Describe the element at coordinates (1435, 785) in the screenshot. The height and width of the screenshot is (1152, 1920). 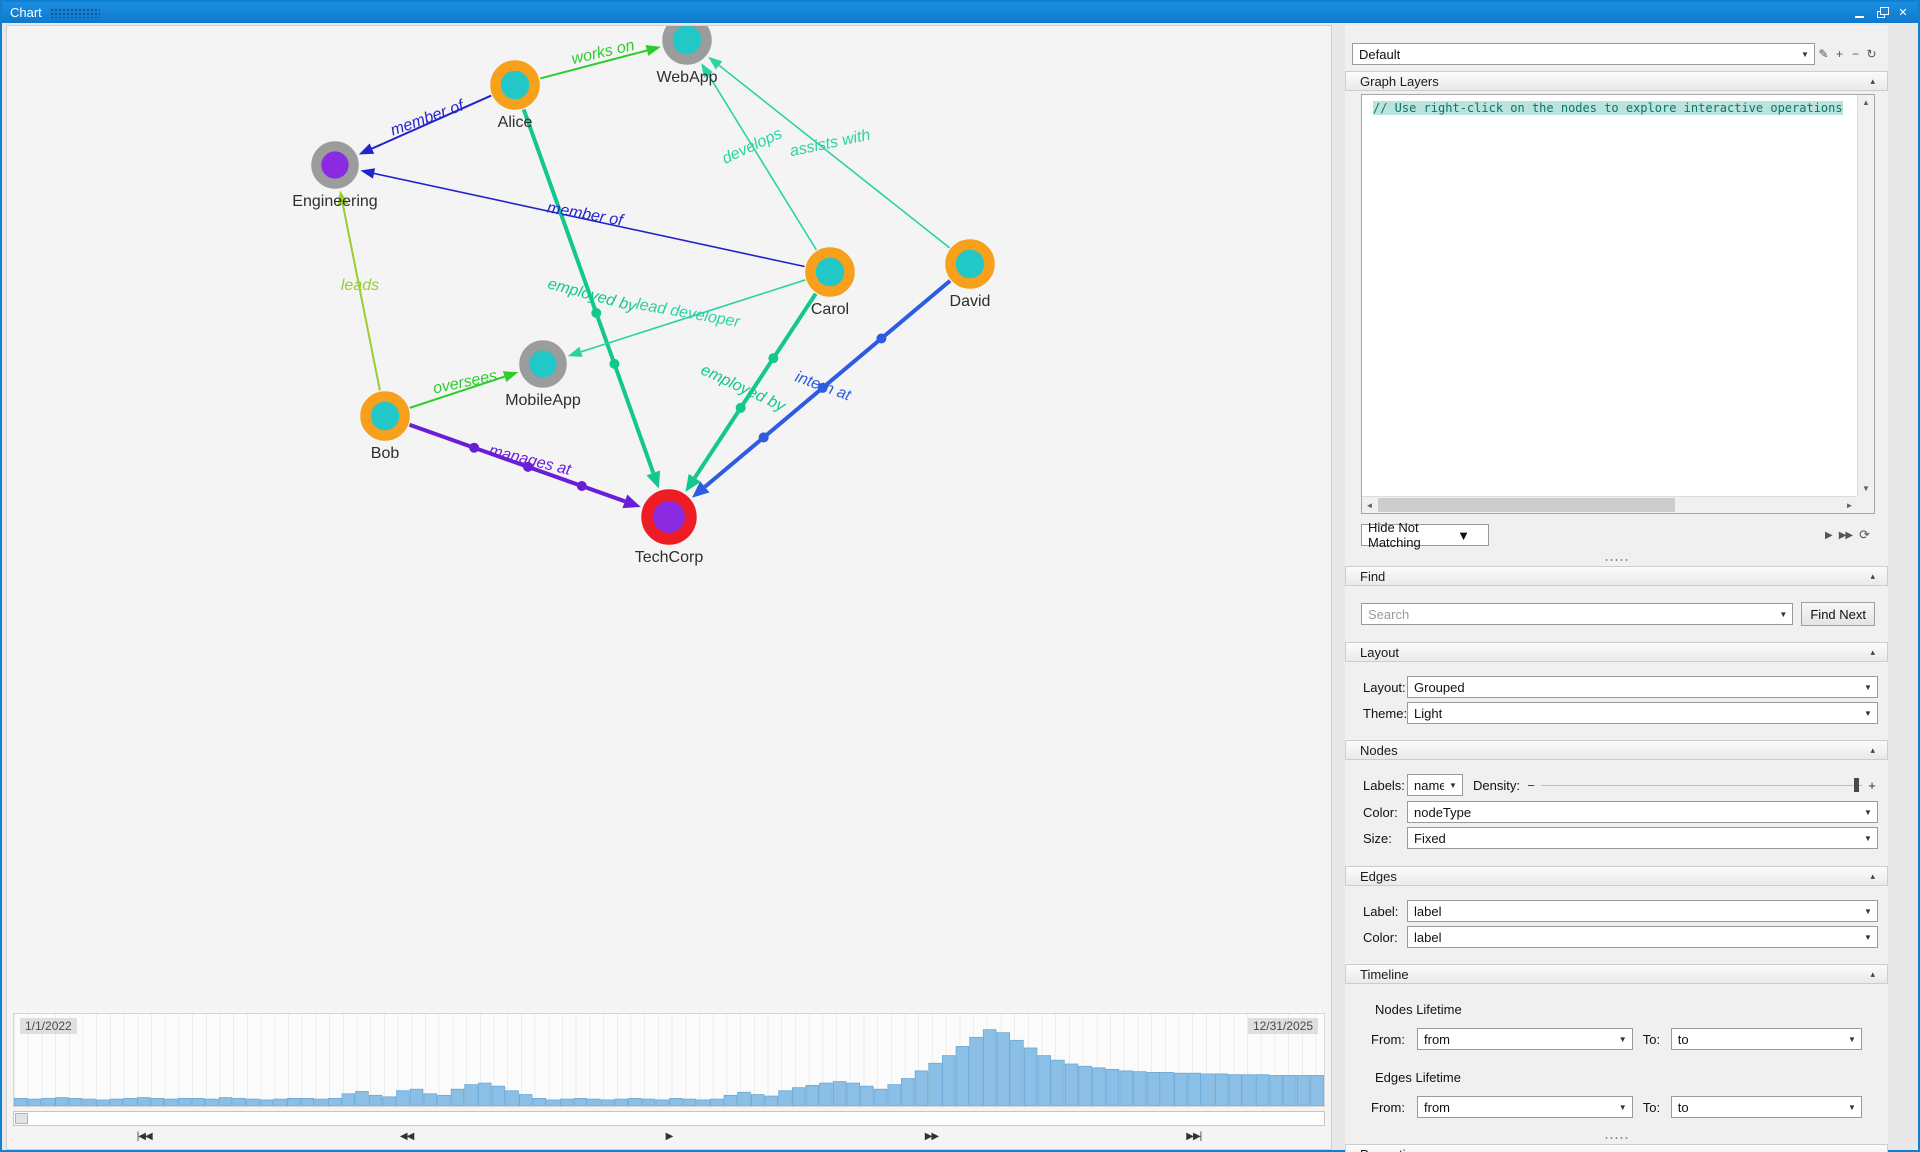
I see `node-labels-select: name ▼` at that location.